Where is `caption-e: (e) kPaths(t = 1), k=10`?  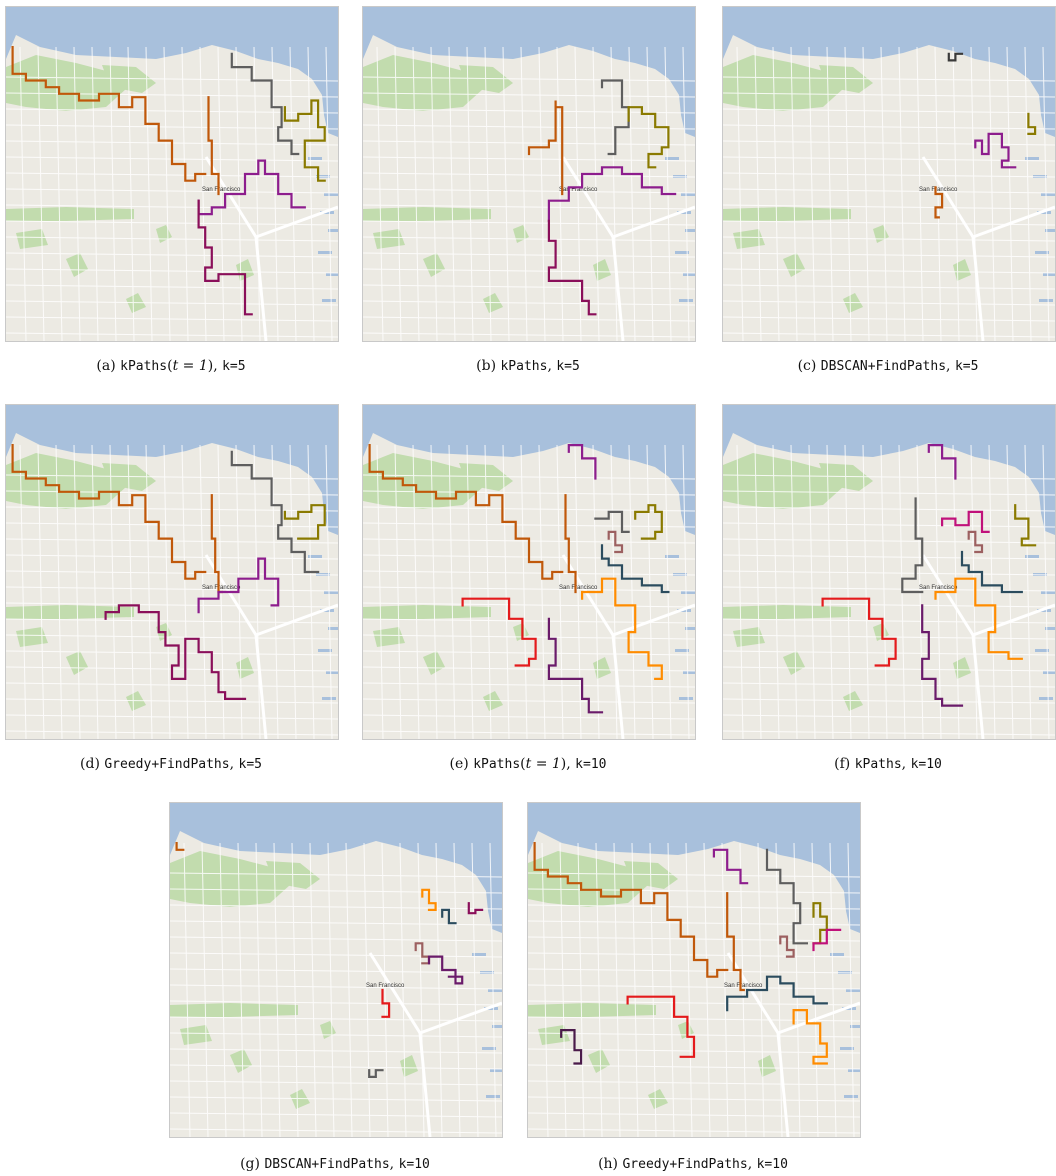 caption-e: (e) kPaths(t = 1), k=10 is located at coordinates (528, 764).